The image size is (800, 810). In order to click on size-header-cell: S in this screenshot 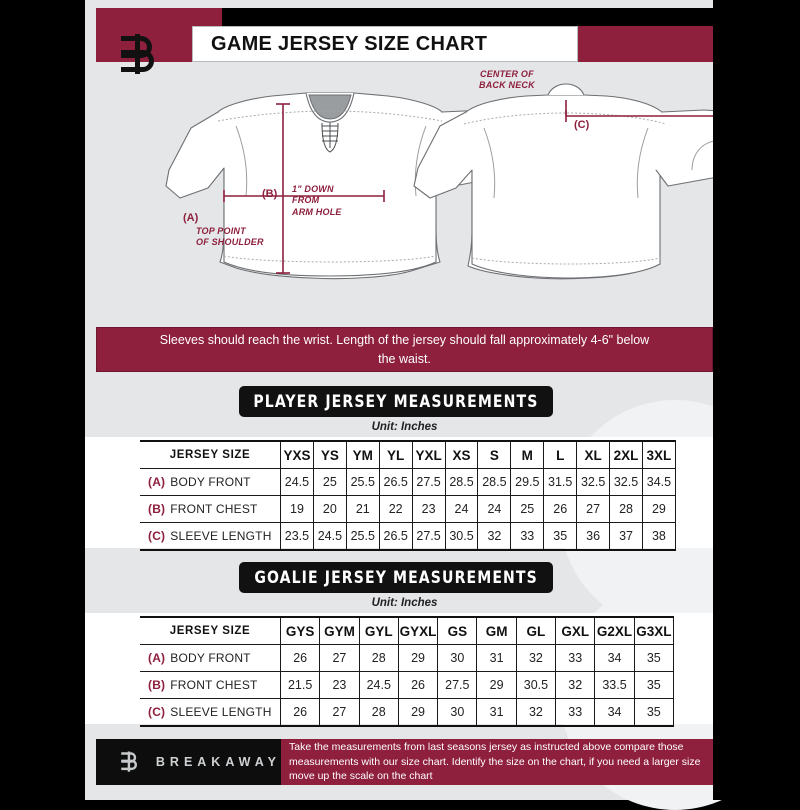, I will do `click(494, 454)`.